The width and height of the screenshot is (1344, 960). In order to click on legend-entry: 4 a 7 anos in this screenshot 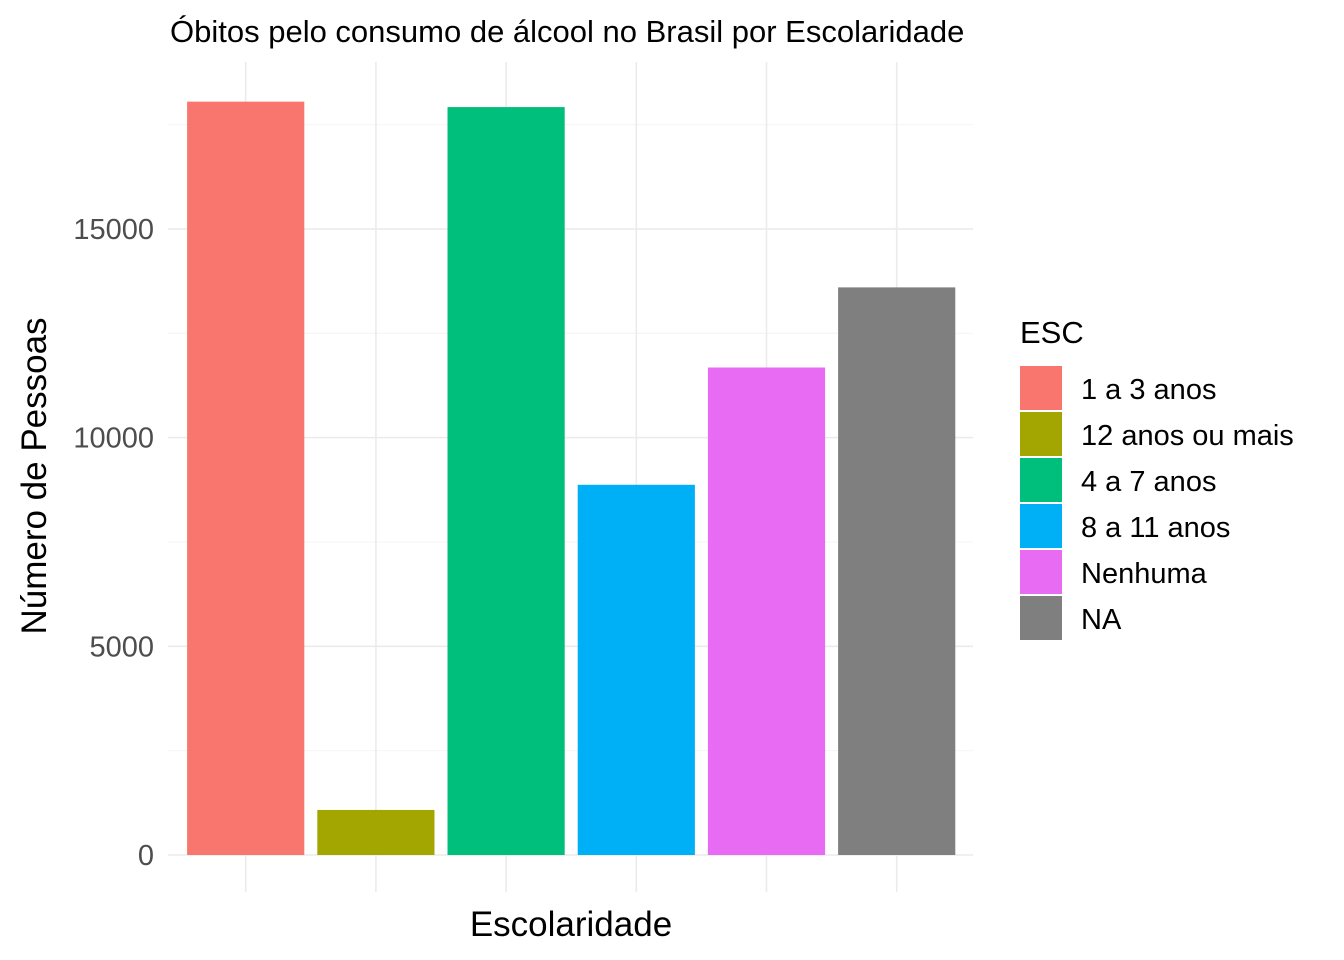, I will do `click(1118, 480)`.